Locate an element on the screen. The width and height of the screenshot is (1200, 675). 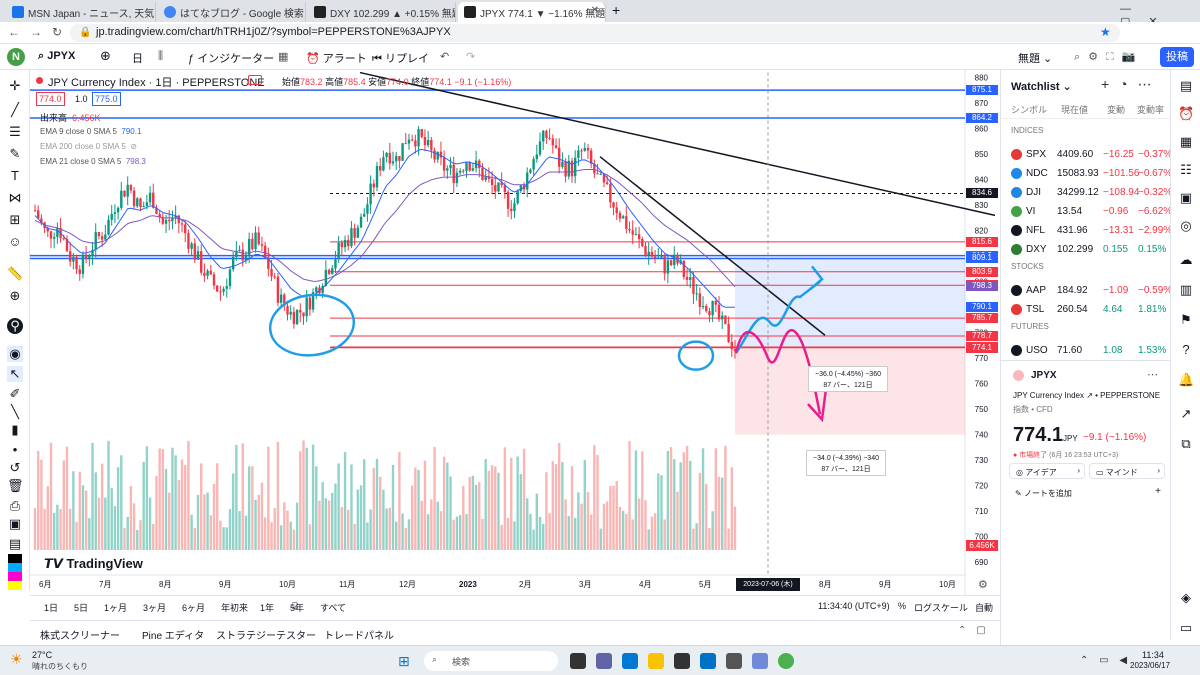
layers-icon: ◈ is located at coordinates (1186, 597).